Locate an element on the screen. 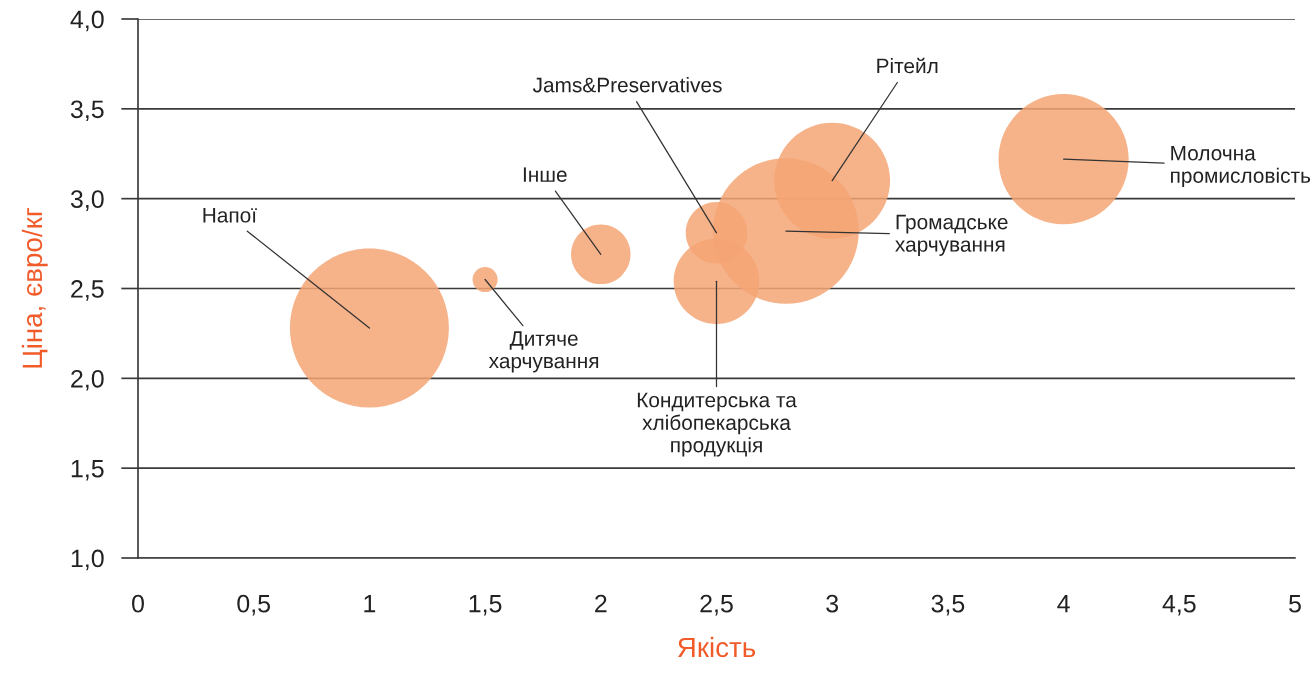 This screenshot has height=674, width=1314. x-tick-label: 1,5 is located at coordinates (485, 605).